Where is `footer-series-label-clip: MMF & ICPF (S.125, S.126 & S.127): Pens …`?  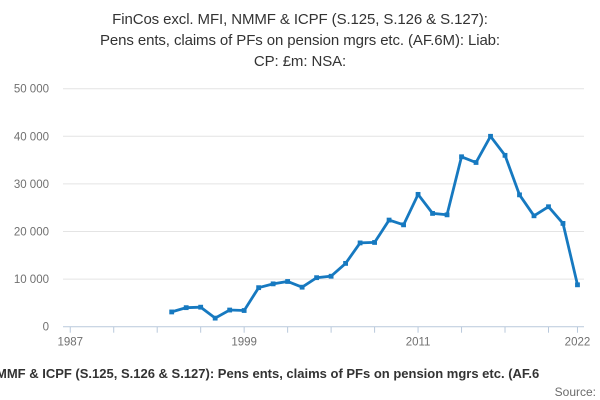
footer-series-label-clip: MMF & ICPF (S.125, S.126 & S.127): Pens … is located at coordinates (300, 375).